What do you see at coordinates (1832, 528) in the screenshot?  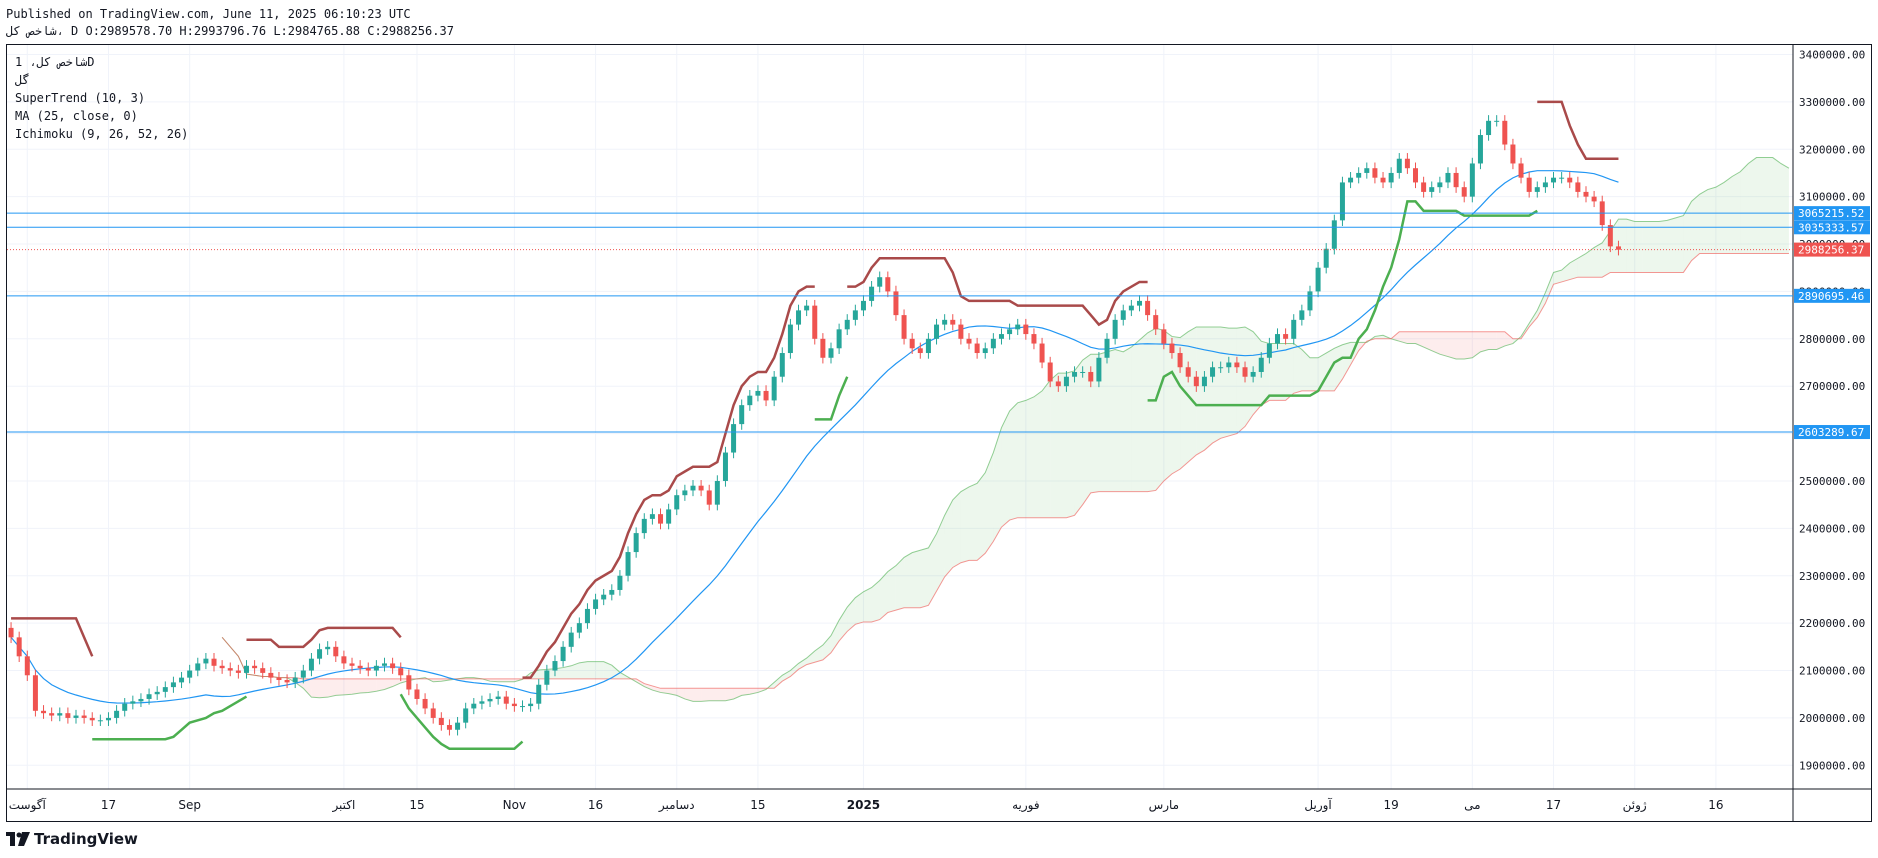 I see `y-tick-label: 2400000.00` at bounding box center [1832, 528].